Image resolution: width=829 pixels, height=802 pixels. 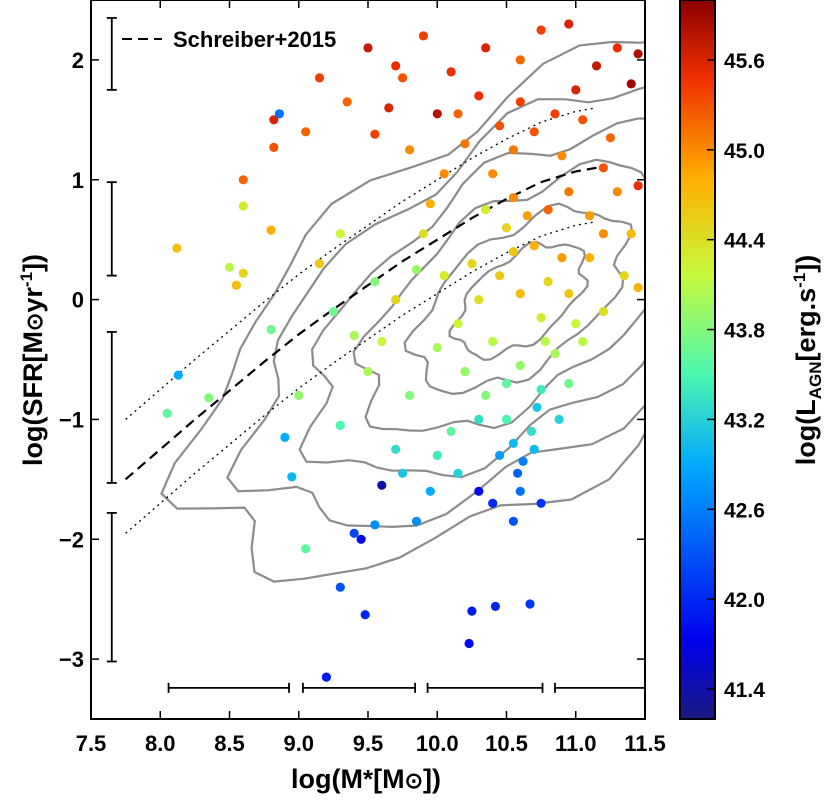 I want to click on x-axis-label: log(M*[M⊙]), so click(x=366, y=779).